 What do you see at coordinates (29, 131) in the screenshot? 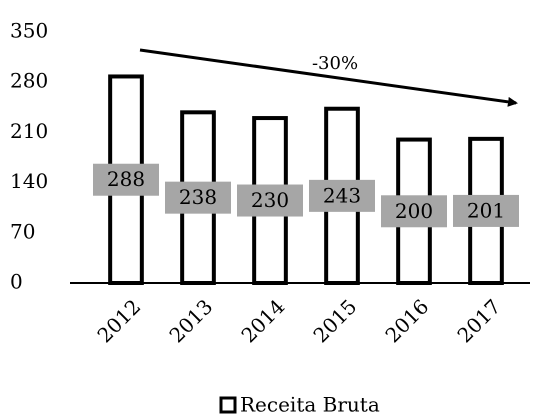
I see `y-tick-label: 210` at bounding box center [29, 131].